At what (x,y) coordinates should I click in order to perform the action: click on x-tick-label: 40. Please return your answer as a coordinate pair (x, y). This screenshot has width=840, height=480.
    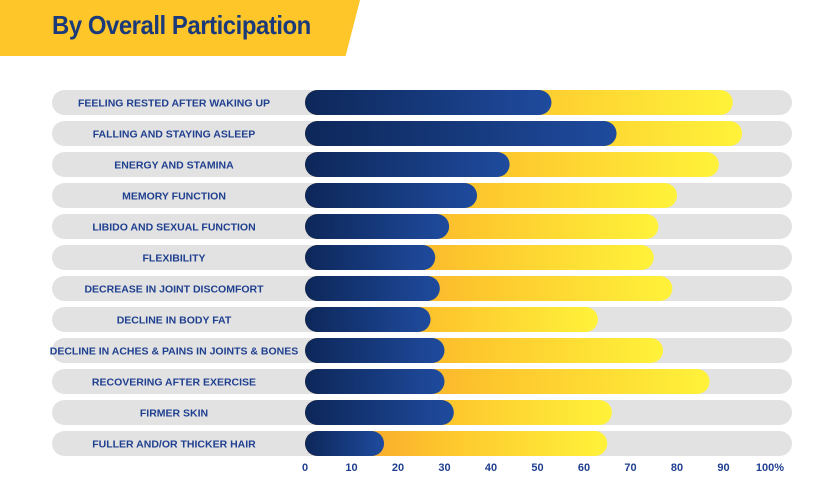
    Looking at the image, I should click on (491, 468).